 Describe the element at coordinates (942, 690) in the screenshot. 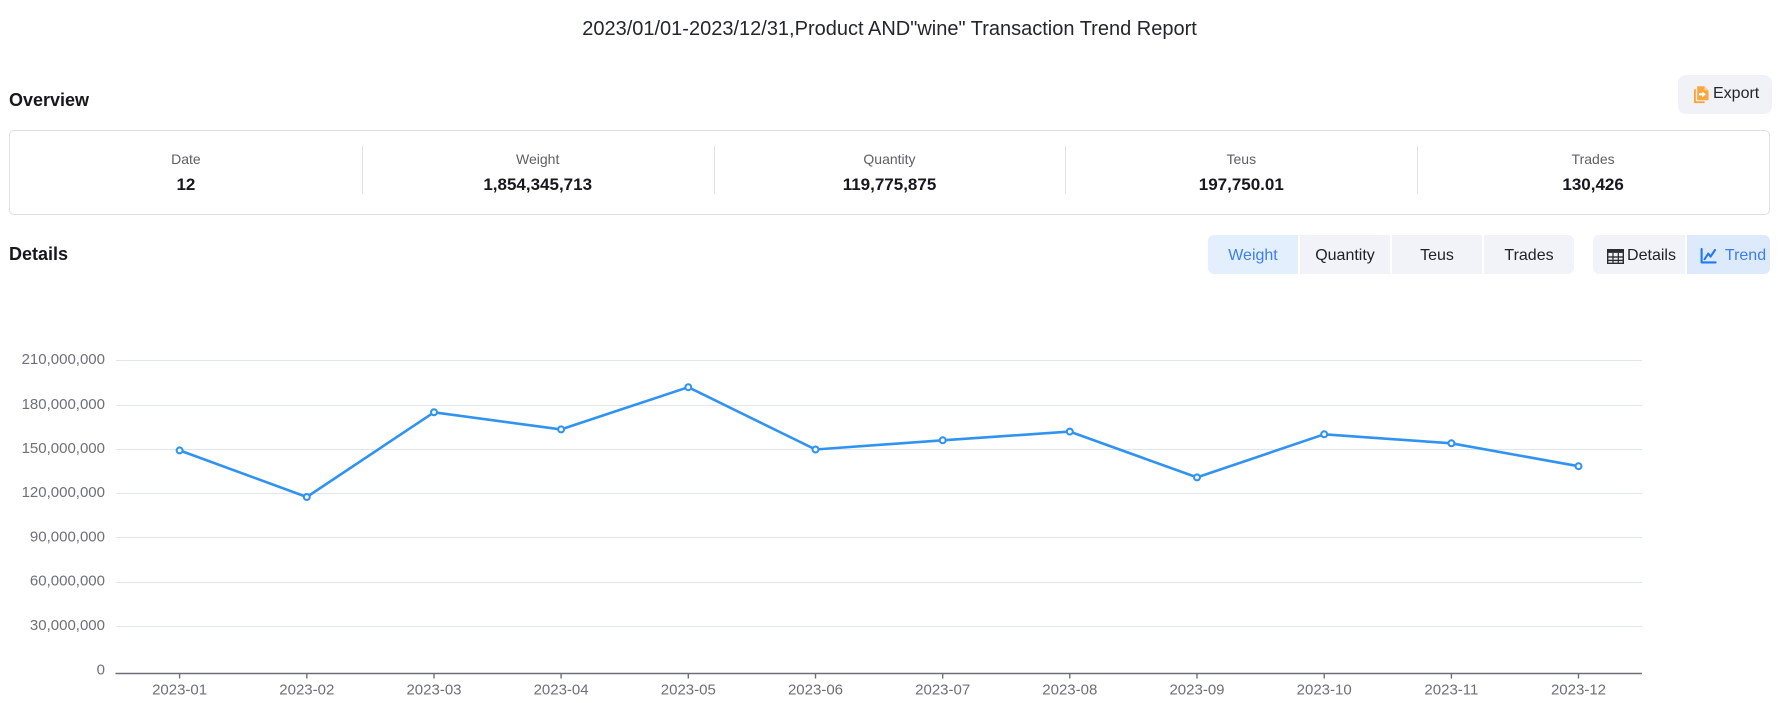

I see `svg-text: 2023-07` at that location.